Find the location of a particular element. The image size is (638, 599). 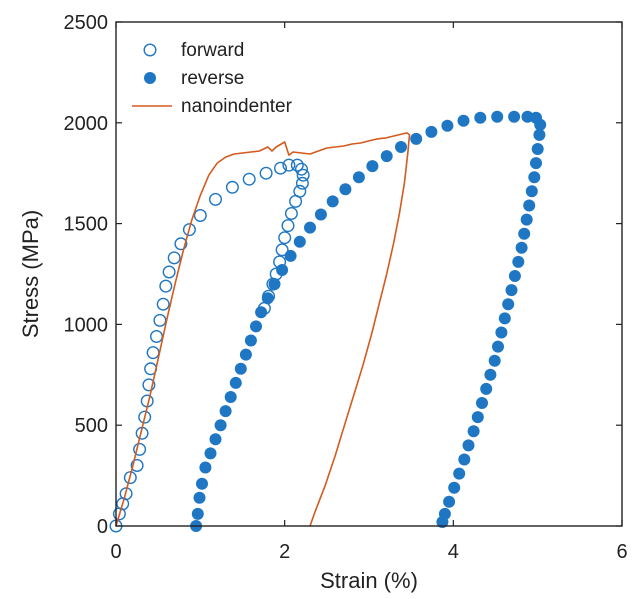

y-tick-label: 0 is located at coordinates (102, 527).